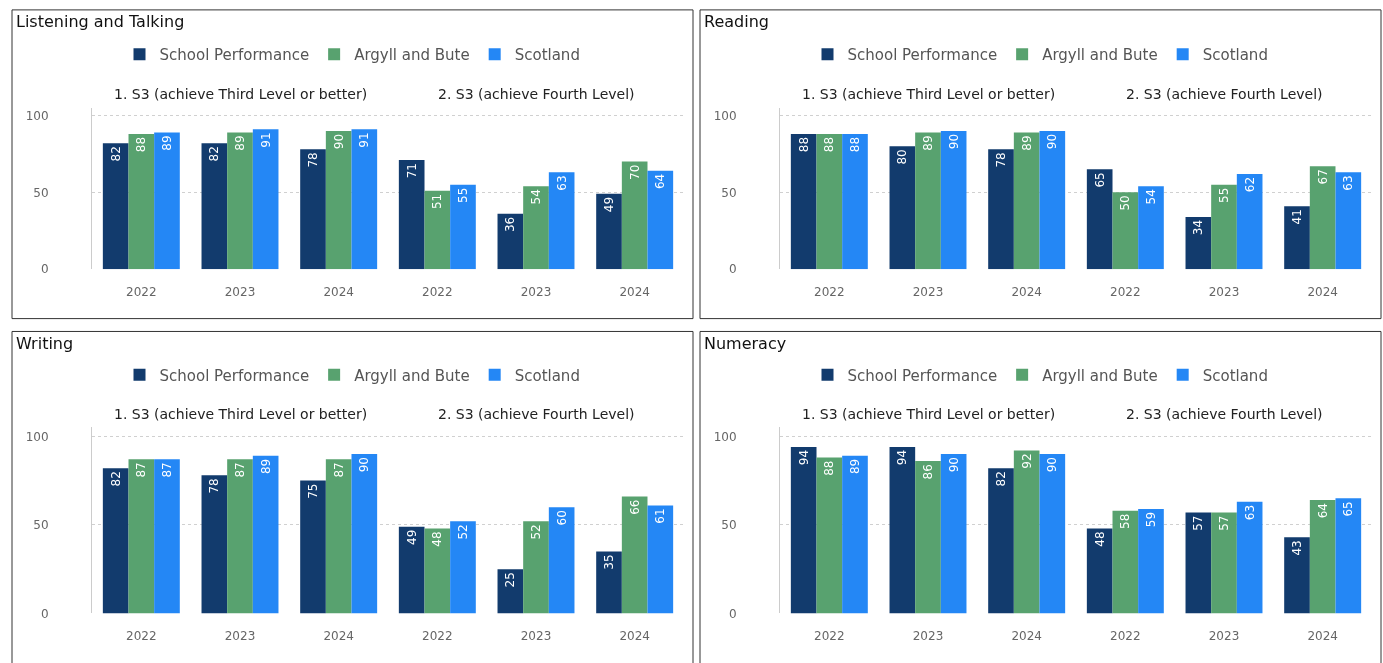  I want to click on data-label: 80, so click(902, 157).